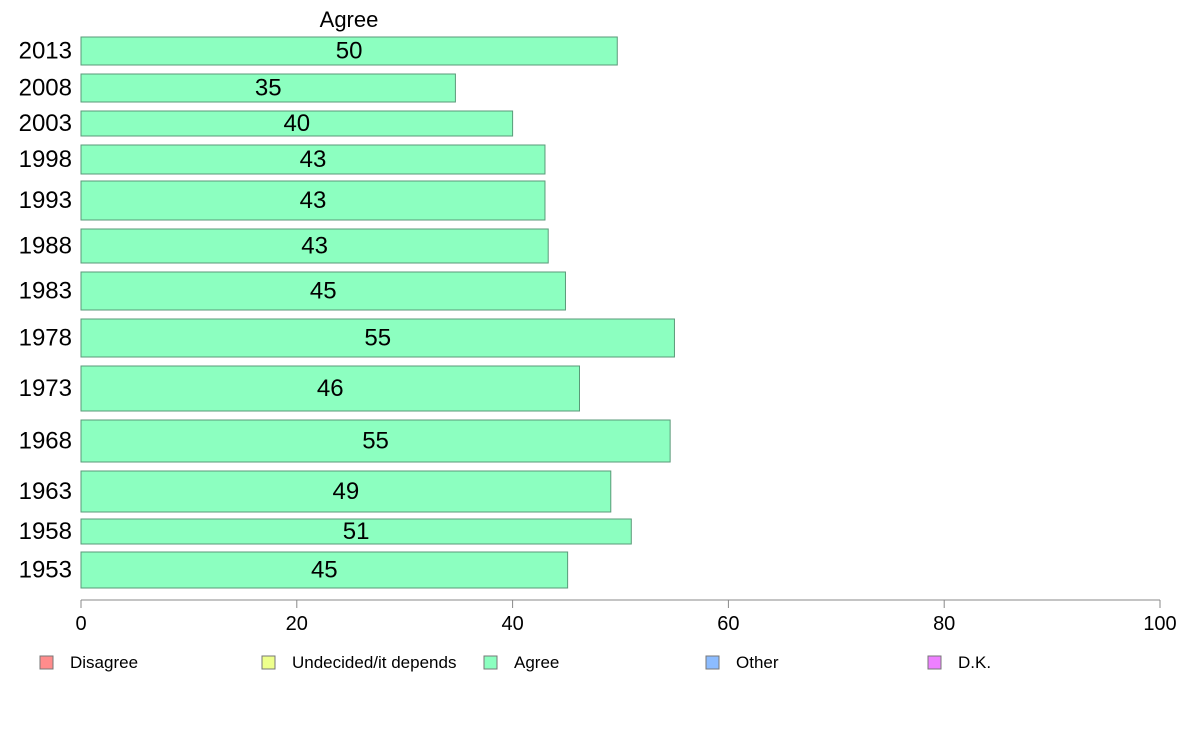 This screenshot has height=736, width=1188. What do you see at coordinates (297, 624) in the screenshot?
I see `x-tick-label-20: 20` at bounding box center [297, 624].